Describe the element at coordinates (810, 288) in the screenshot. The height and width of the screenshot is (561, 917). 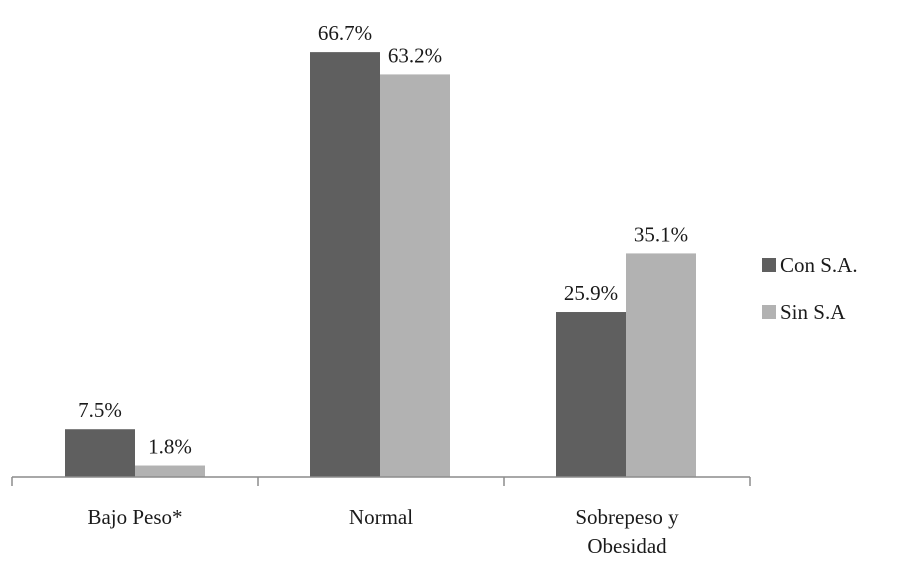
I see `legend: Con S.A. Sin S.A` at that location.